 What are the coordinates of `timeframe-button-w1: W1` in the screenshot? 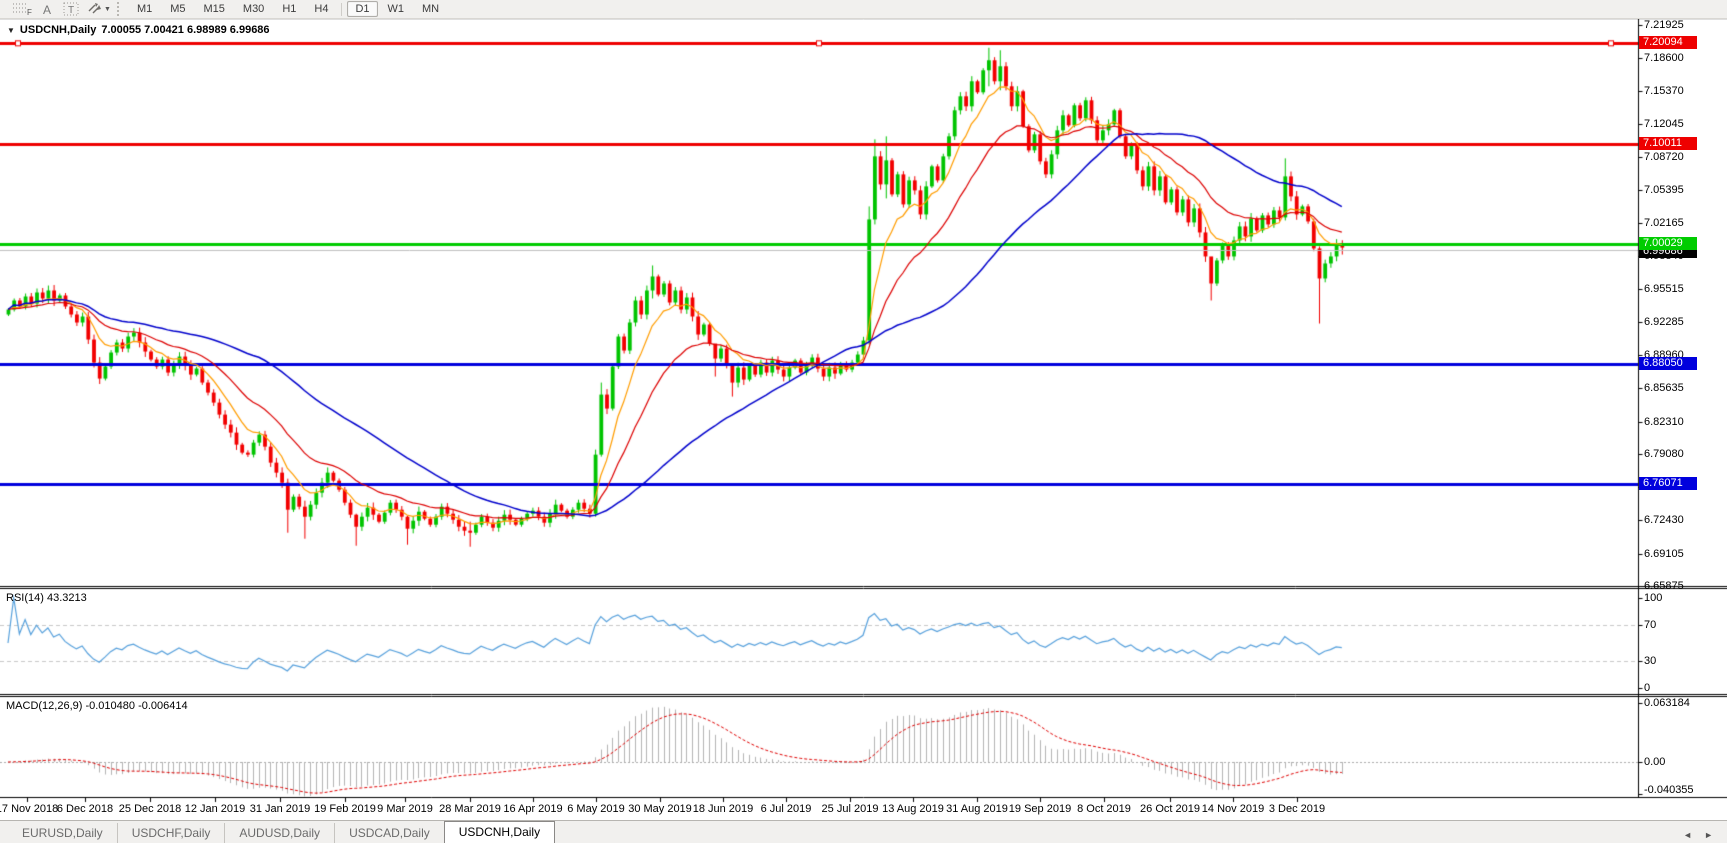 It's located at (396, 9).